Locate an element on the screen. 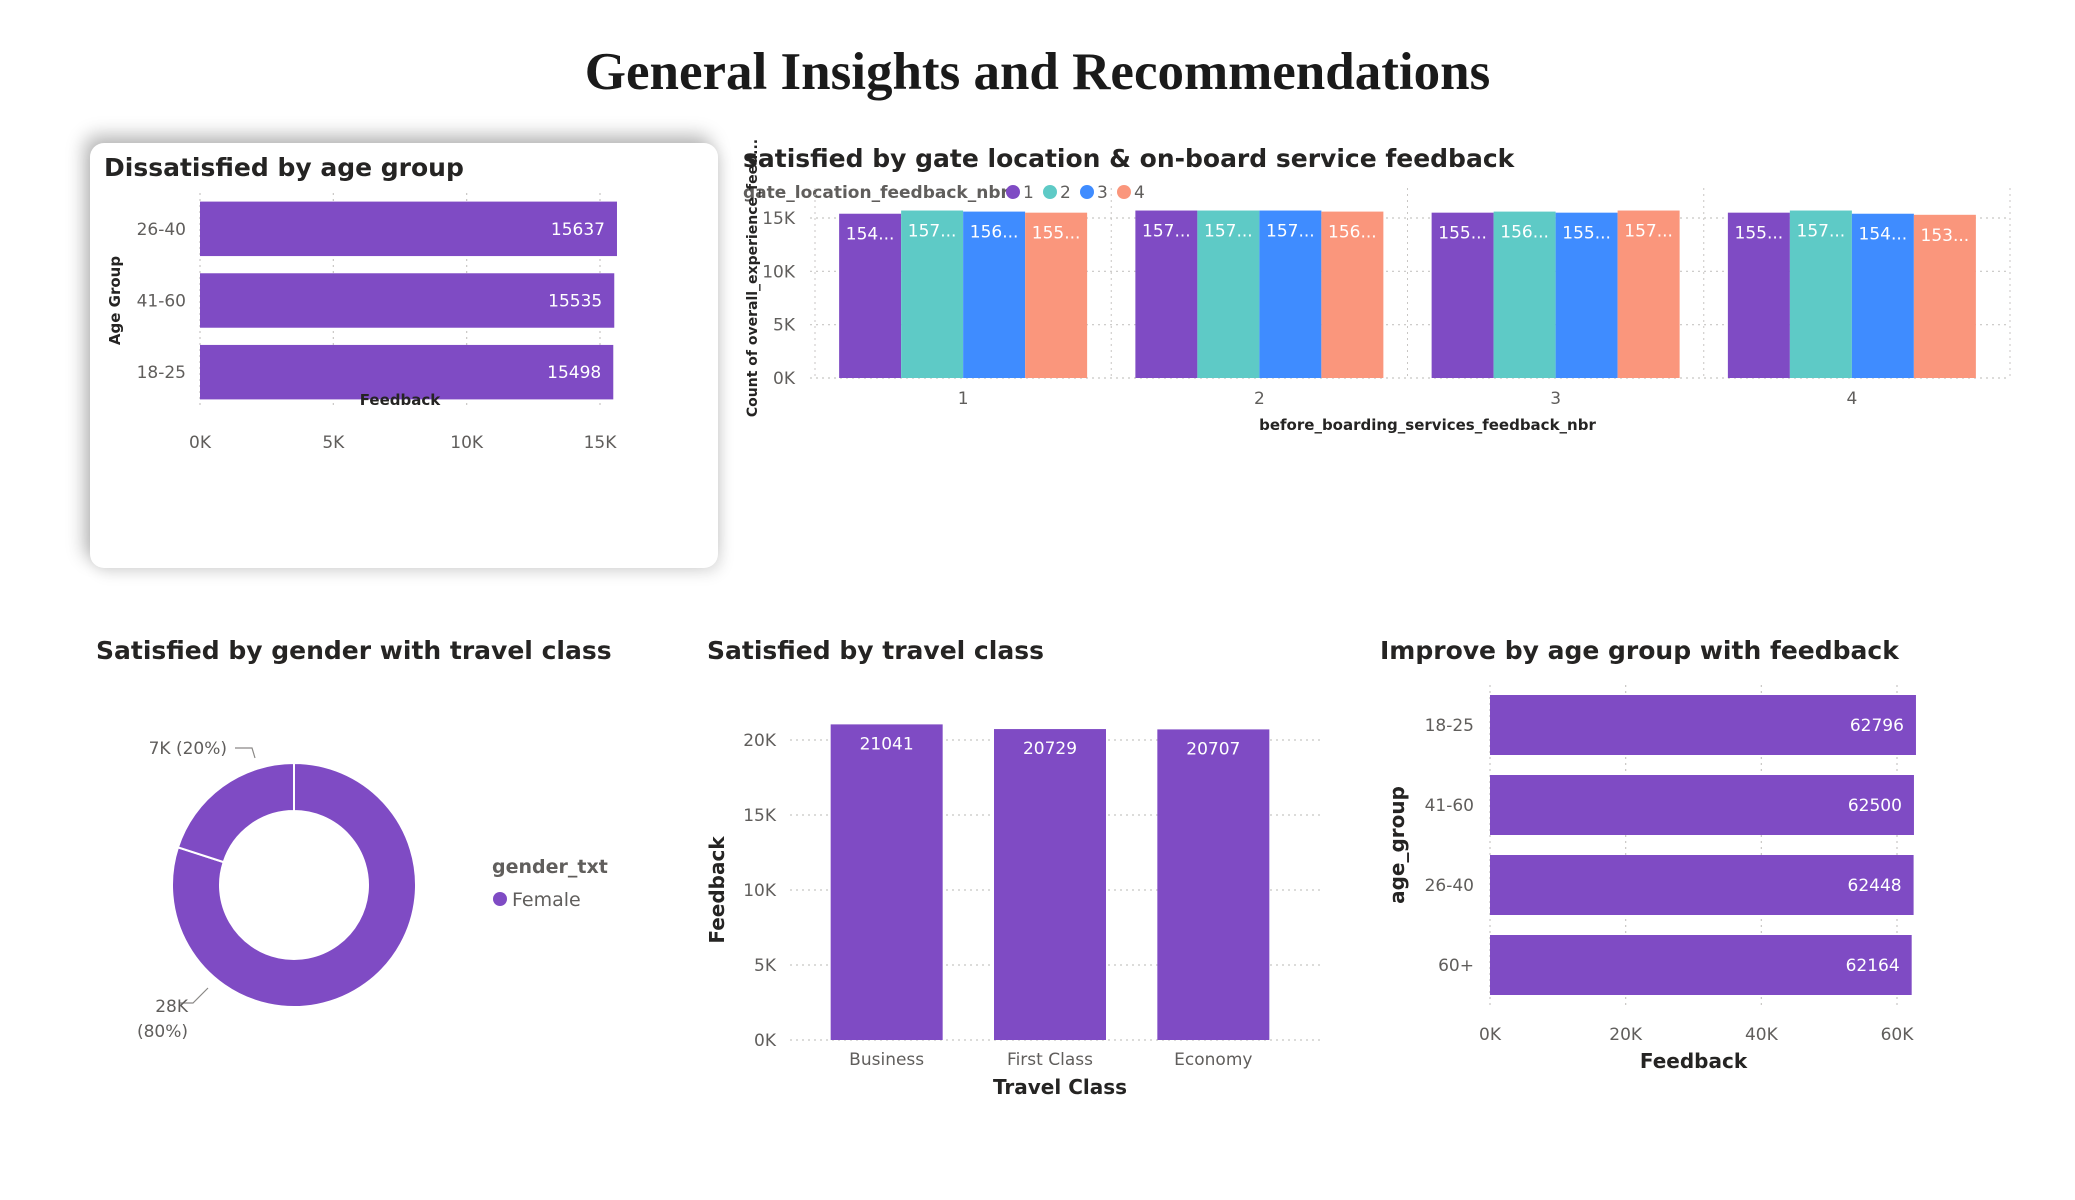  y-axis-label: age_group is located at coordinates (1397, 845).